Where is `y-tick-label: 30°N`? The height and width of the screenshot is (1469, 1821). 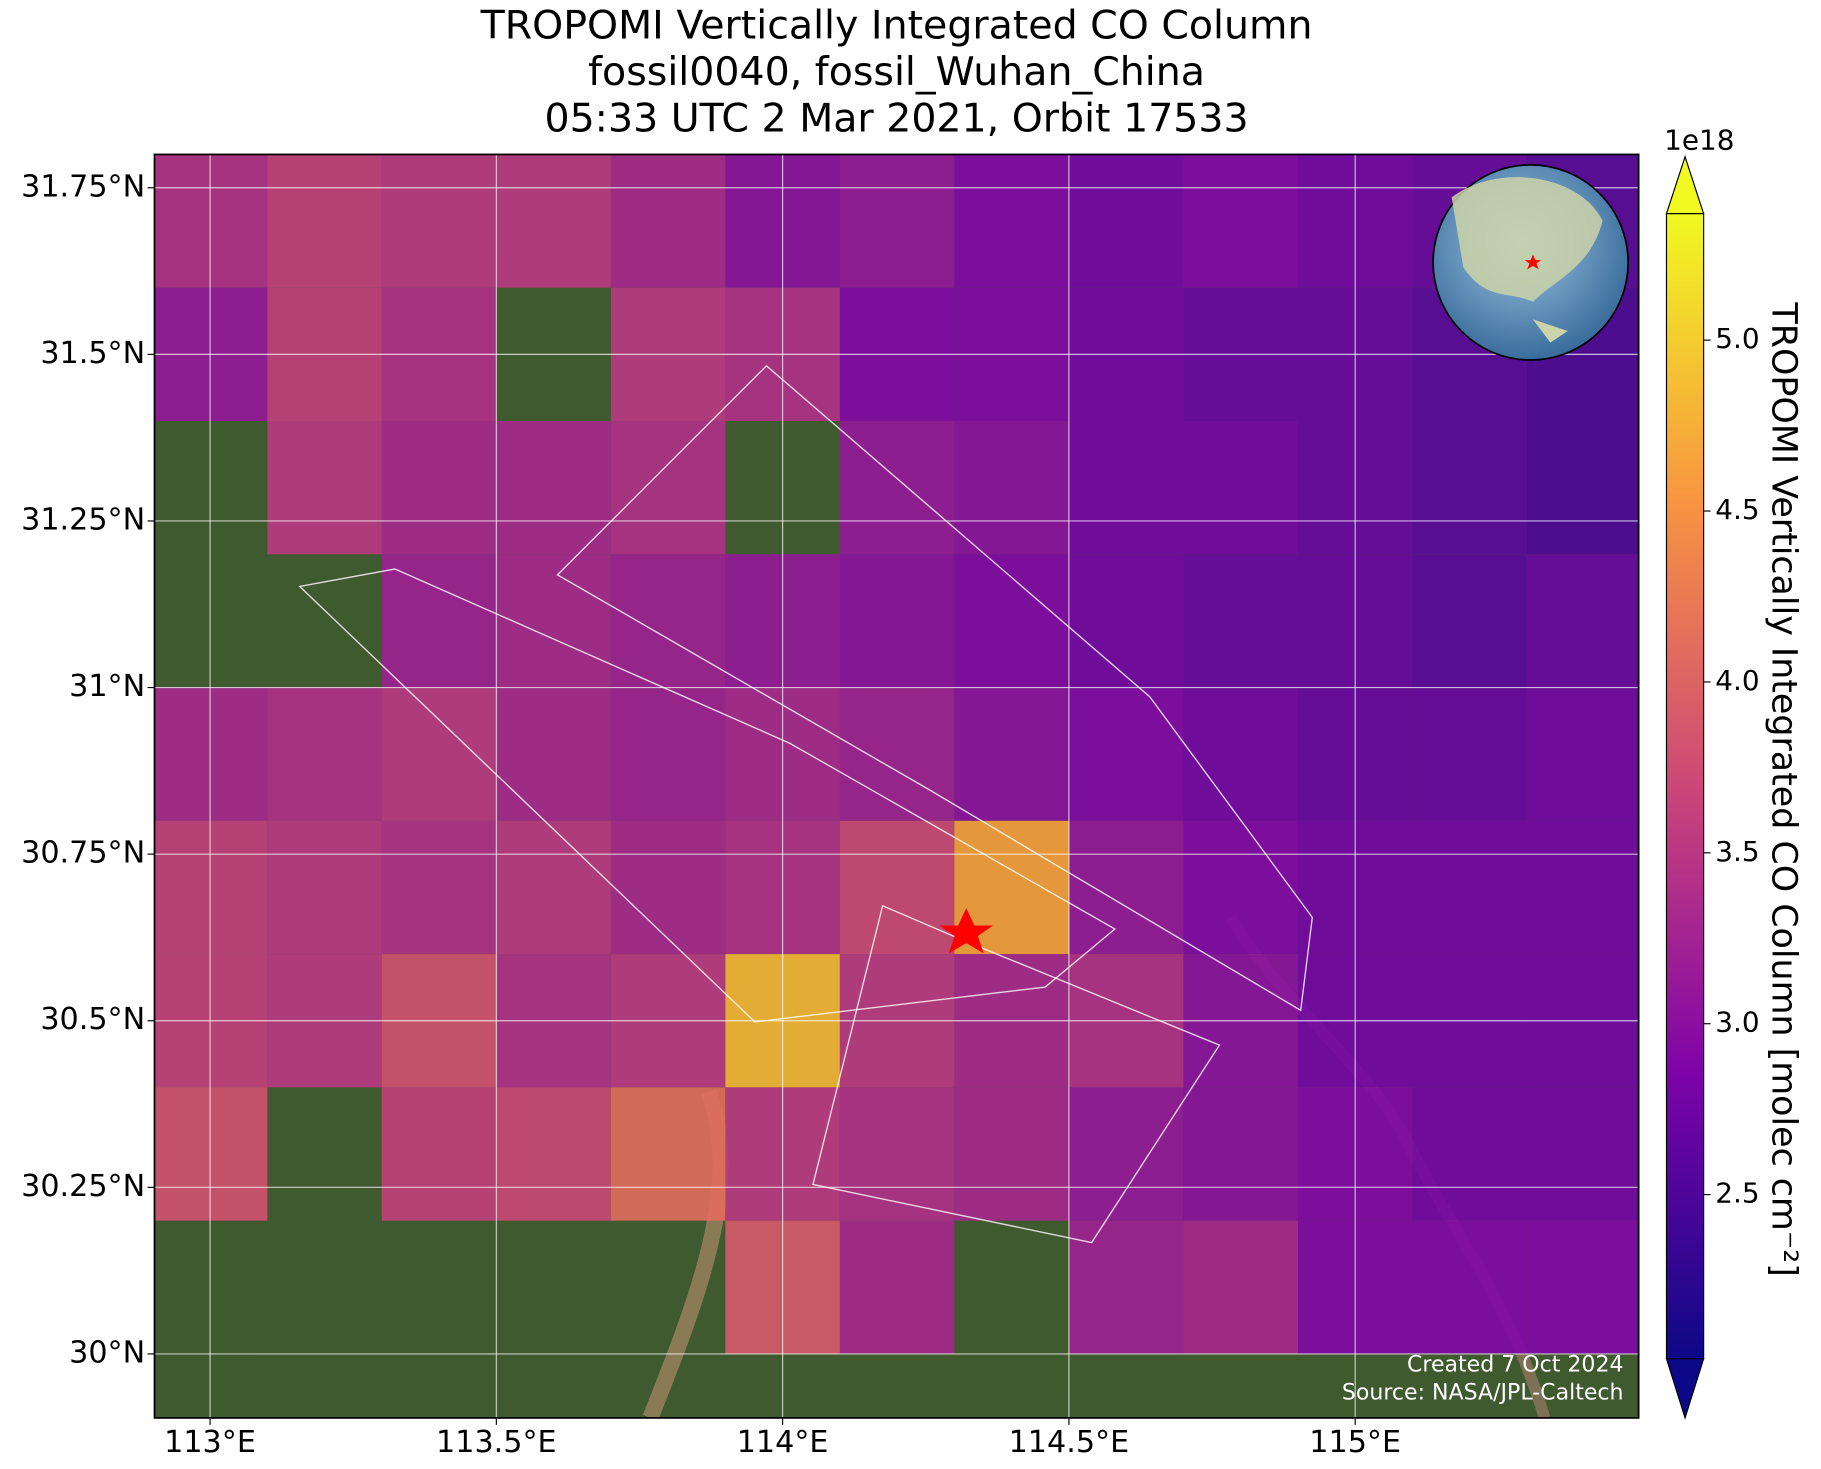 y-tick-label: 30°N is located at coordinates (107, 1352).